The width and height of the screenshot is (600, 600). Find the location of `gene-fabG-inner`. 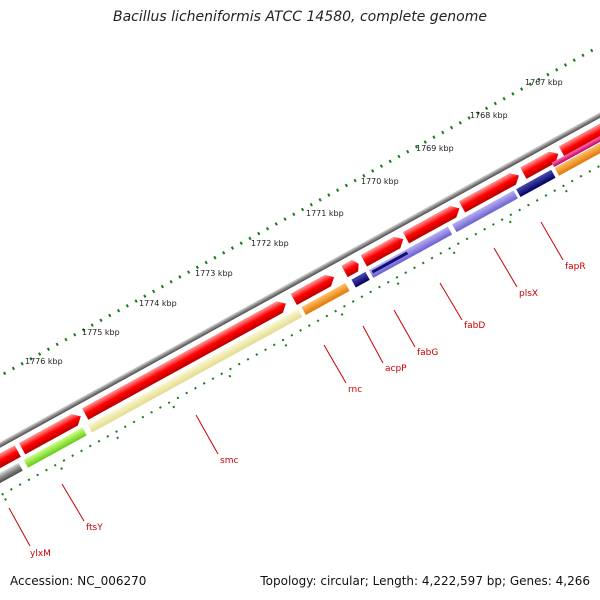

gene-fabG-inner is located at coordinates (390, 262).